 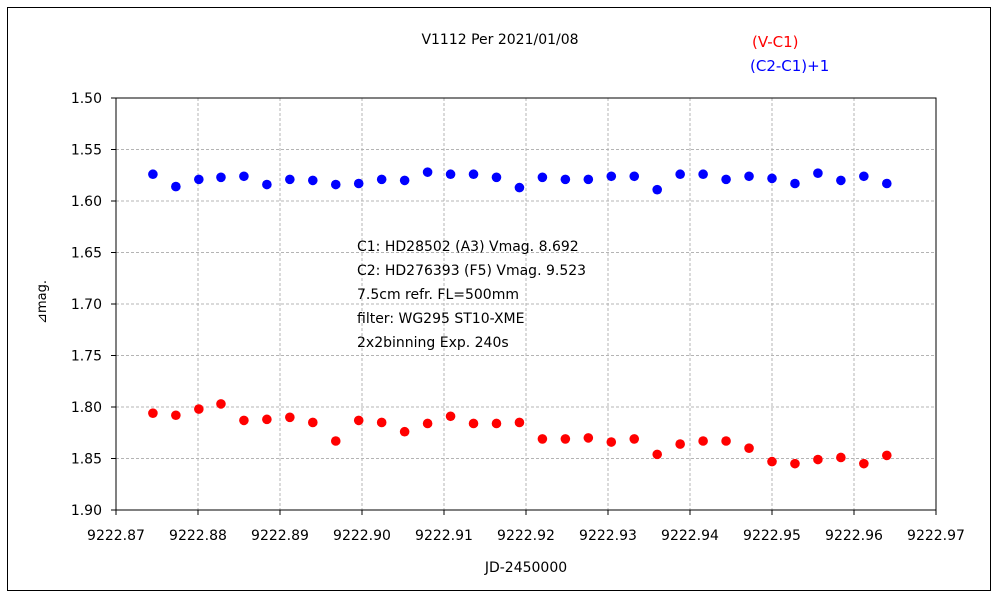 I want to click on x-tick-label: 9222.92, so click(x=526, y=536).